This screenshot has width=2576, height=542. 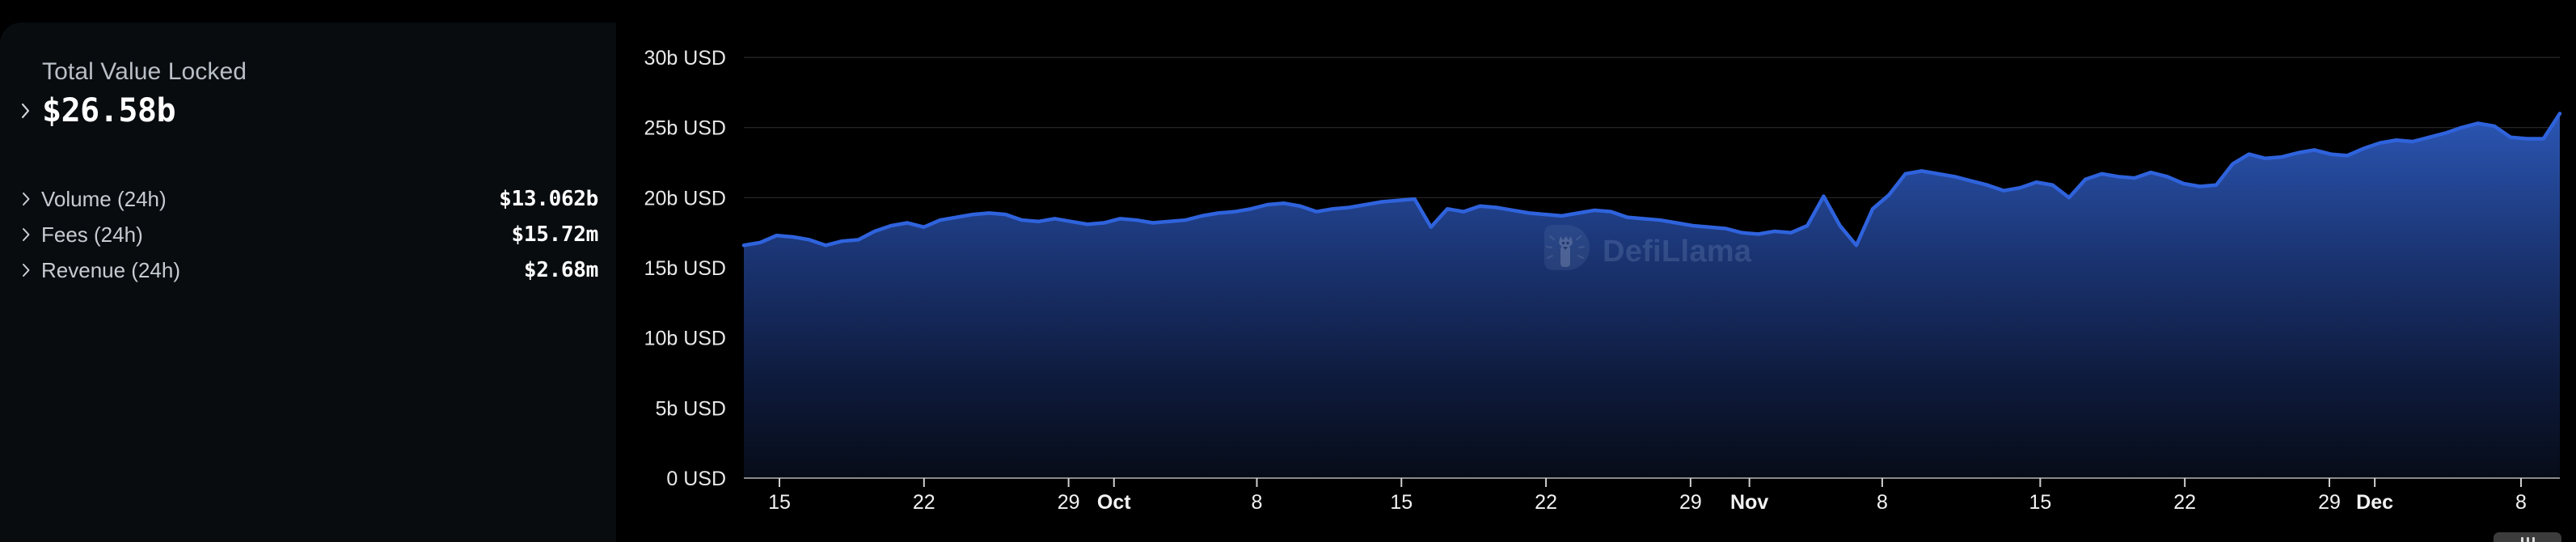 What do you see at coordinates (104, 199) in the screenshot?
I see `stat-label: Volume (24h)` at bounding box center [104, 199].